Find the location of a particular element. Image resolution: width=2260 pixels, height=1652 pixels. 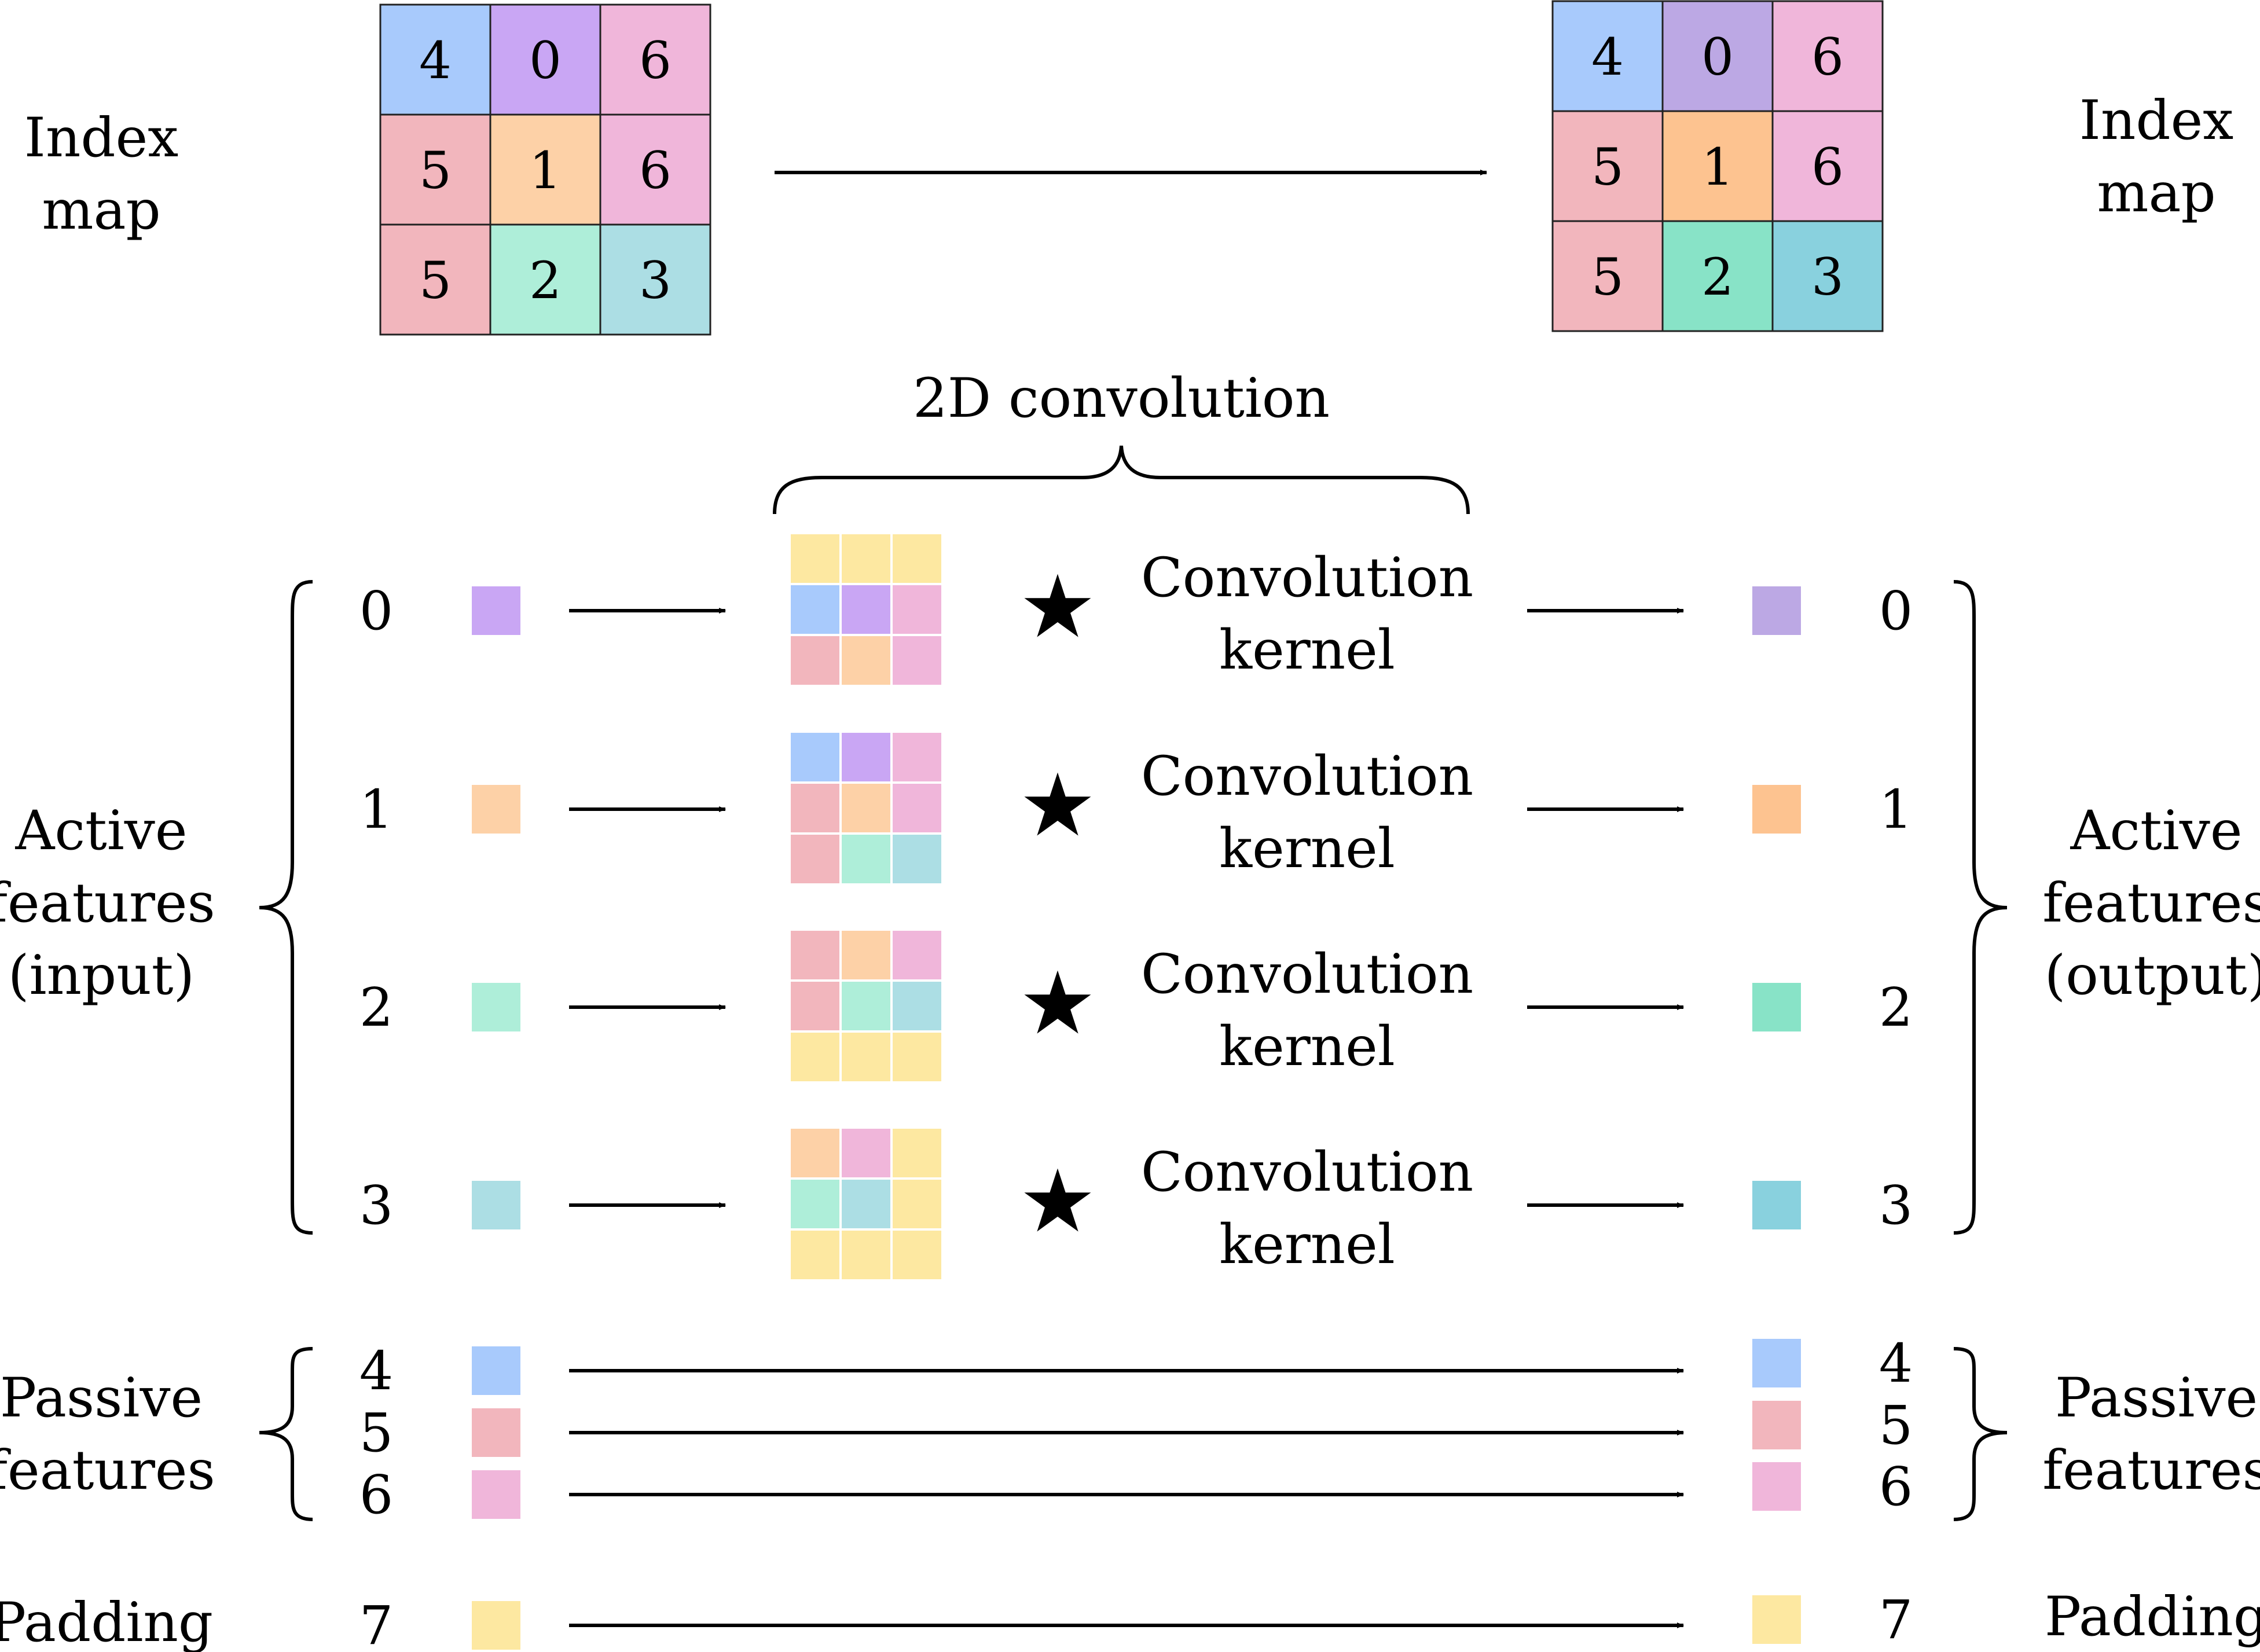

padding-output-index: 7 is located at coordinates (1896, 1620).